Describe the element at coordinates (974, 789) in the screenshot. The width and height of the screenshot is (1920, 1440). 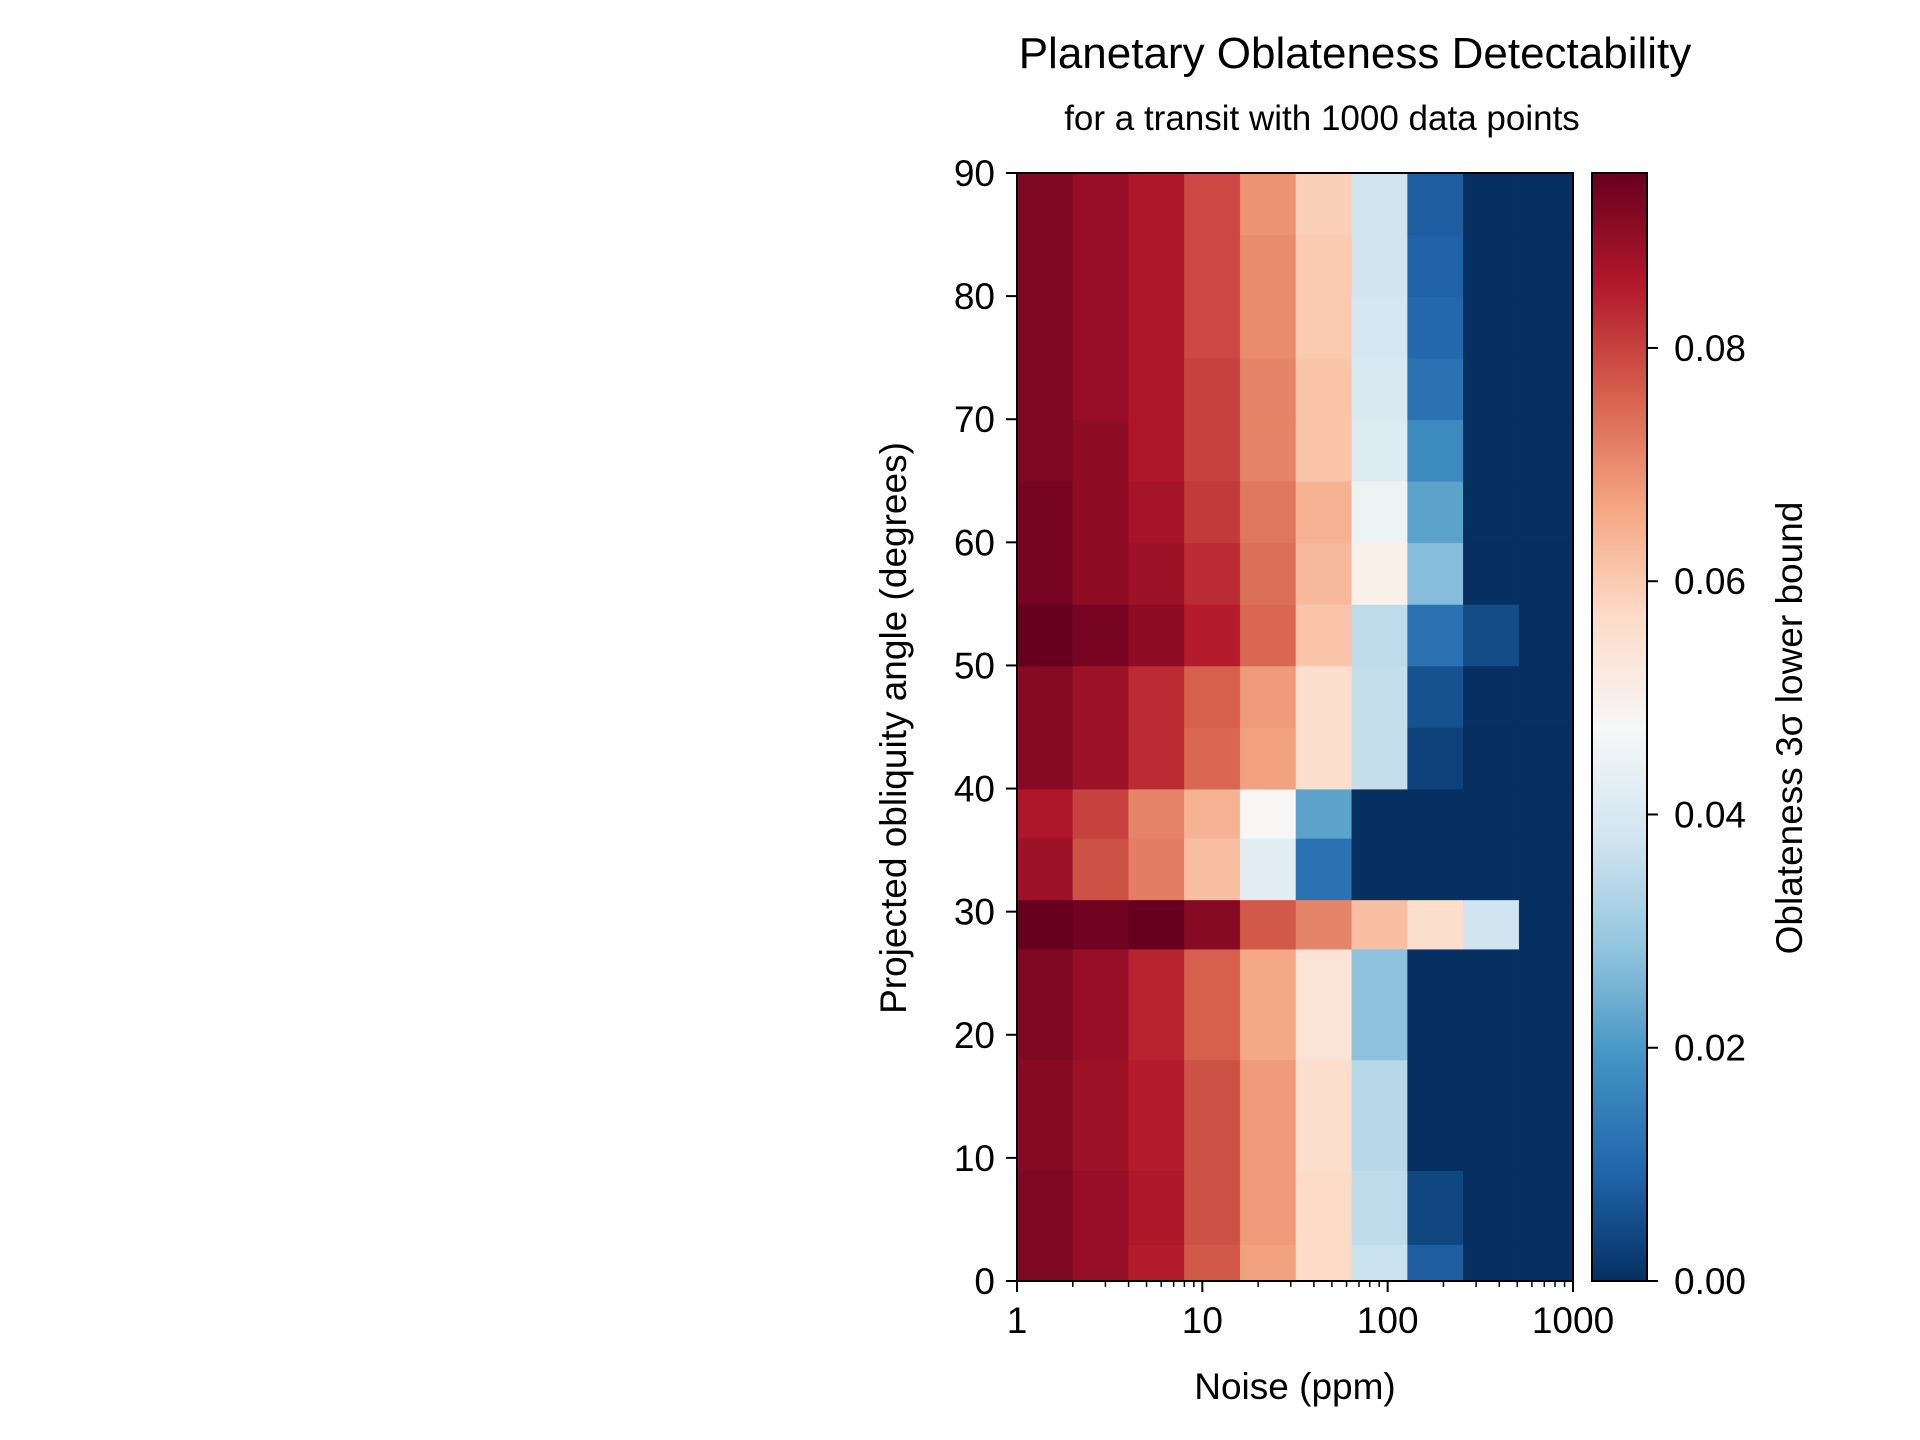
I see `y-tick-label: 40` at that location.